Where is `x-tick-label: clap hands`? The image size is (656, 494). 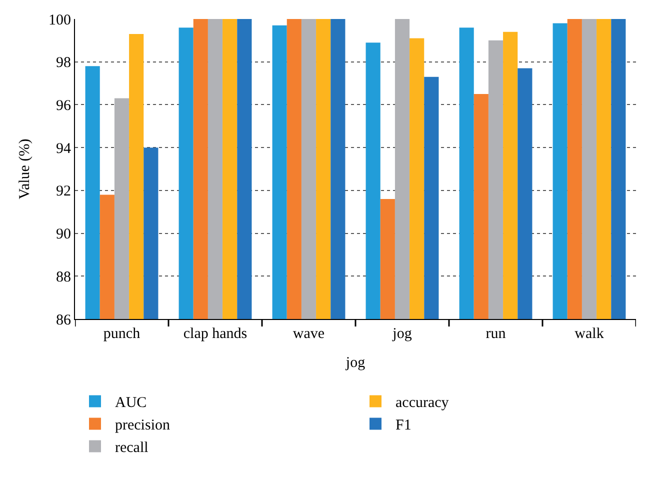 x-tick-label: clap hands is located at coordinates (215, 334).